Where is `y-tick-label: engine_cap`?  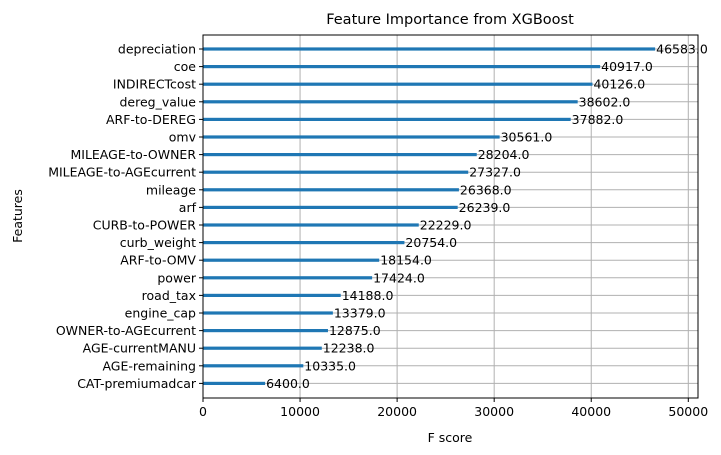 y-tick-label: engine_cap is located at coordinates (160, 313).